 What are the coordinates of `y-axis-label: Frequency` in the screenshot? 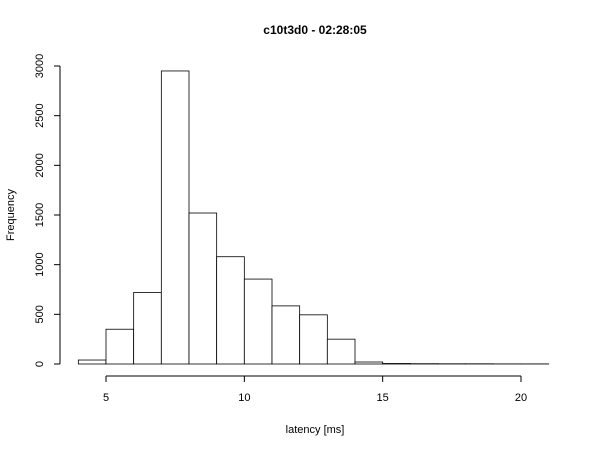 It's located at (11, 215).